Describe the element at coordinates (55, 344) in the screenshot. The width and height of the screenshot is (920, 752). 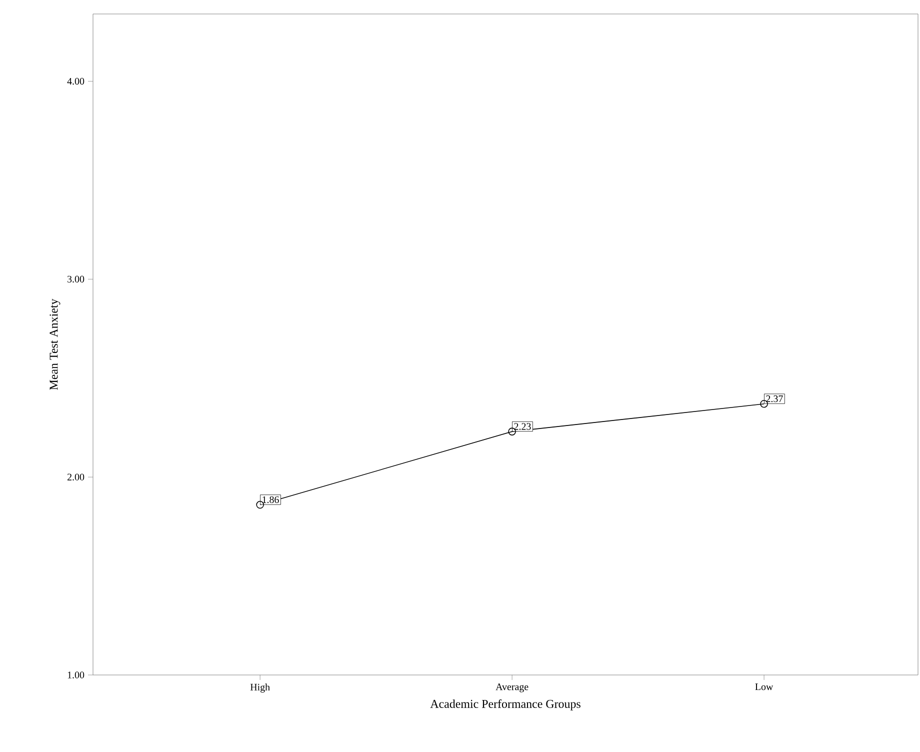
I see `y-axis-title: Mean Test Anxiety` at that location.